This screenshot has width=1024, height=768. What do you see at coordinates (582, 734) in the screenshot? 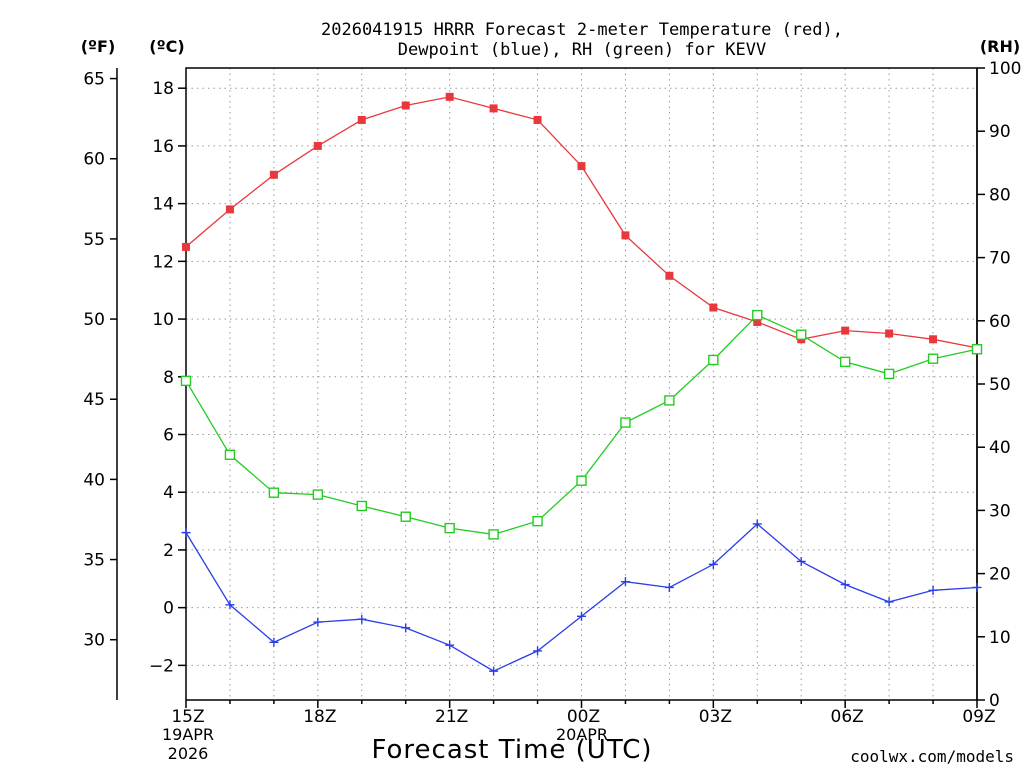
I see `mid-date-label: 20APR` at bounding box center [582, 734].